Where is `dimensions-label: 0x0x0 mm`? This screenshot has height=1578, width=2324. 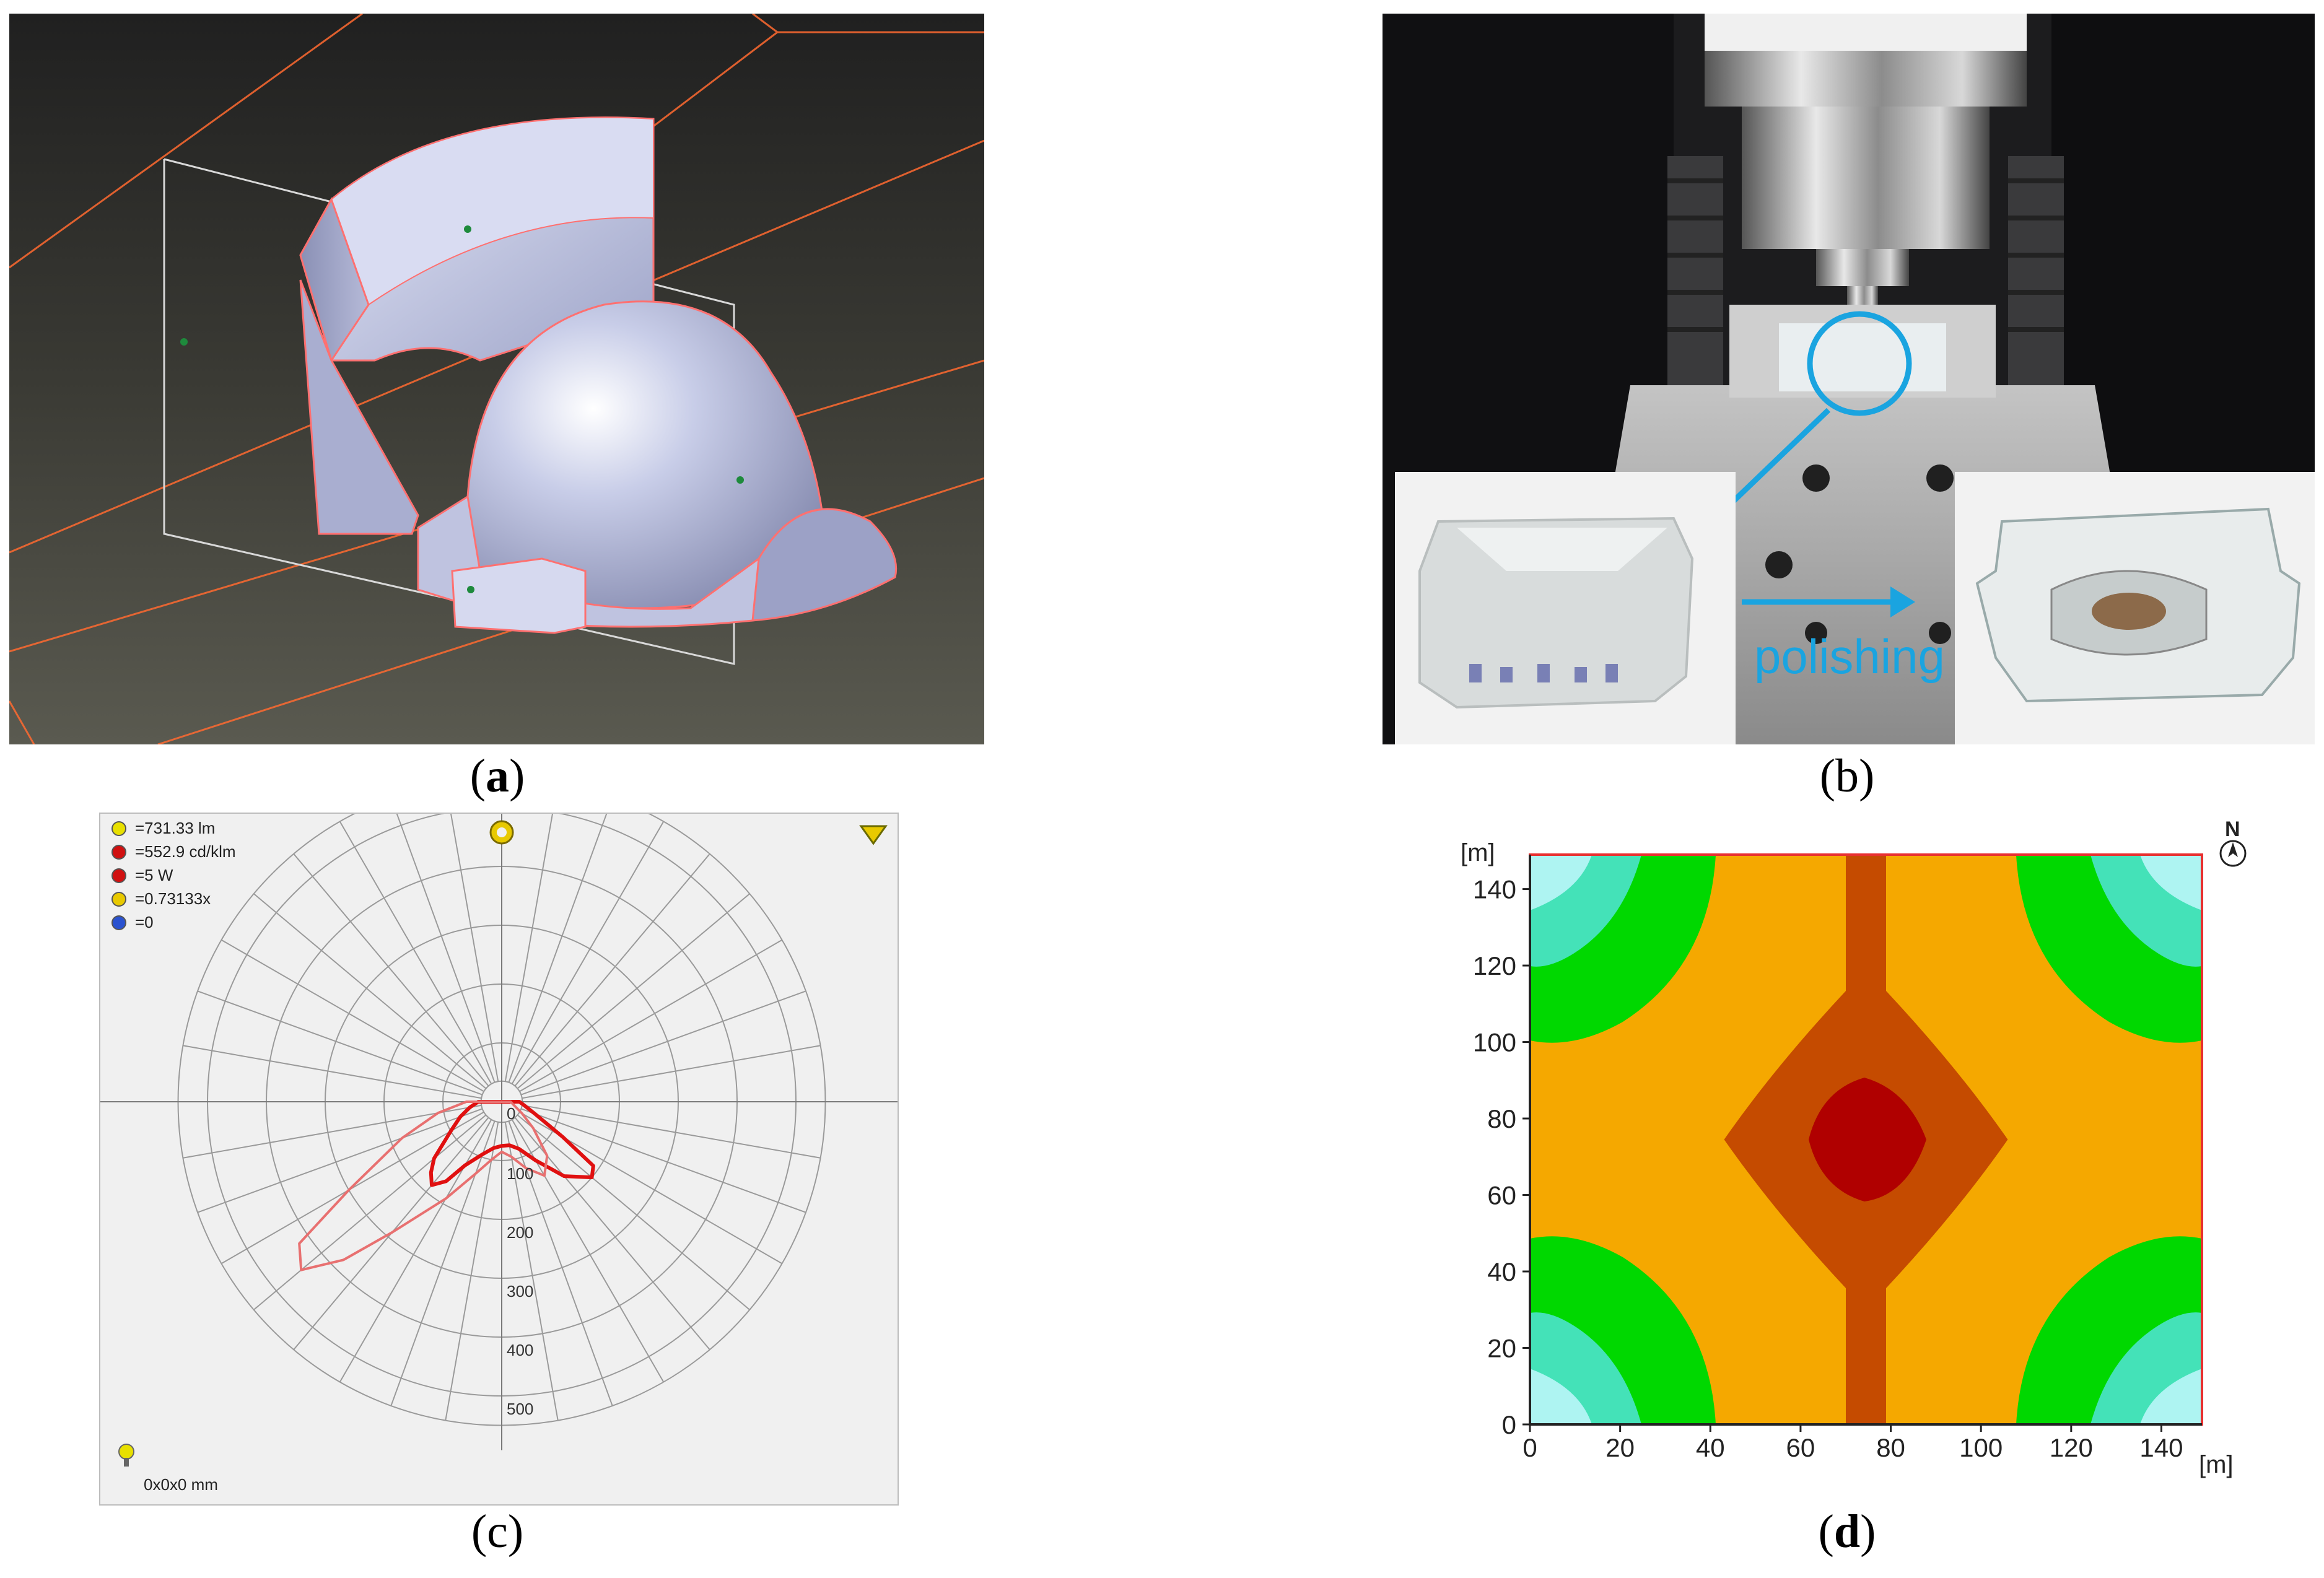
dimensions-label: 0x0x0 mm is located at coordinates (181, 1485).